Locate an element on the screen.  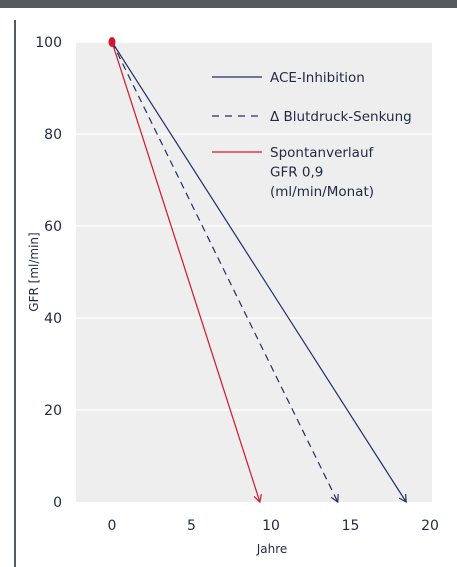
top-rule is located at coordinates (228, 4).